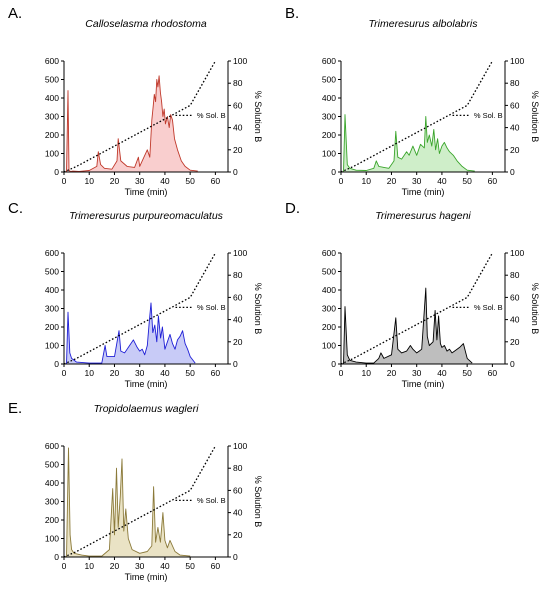 The width and height of the screenshot is (550, 591). I want to click on chart-title: Trimeresurus albolabris, so click(424, 24).